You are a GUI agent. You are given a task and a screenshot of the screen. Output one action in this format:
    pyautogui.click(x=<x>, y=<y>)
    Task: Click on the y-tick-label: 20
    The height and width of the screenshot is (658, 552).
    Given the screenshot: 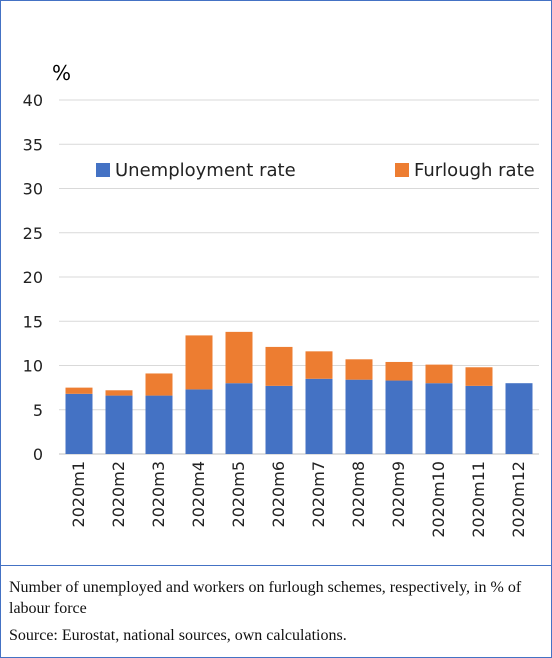 What is the action you would take?
    pyautogui.click(x=33, y=277)
    